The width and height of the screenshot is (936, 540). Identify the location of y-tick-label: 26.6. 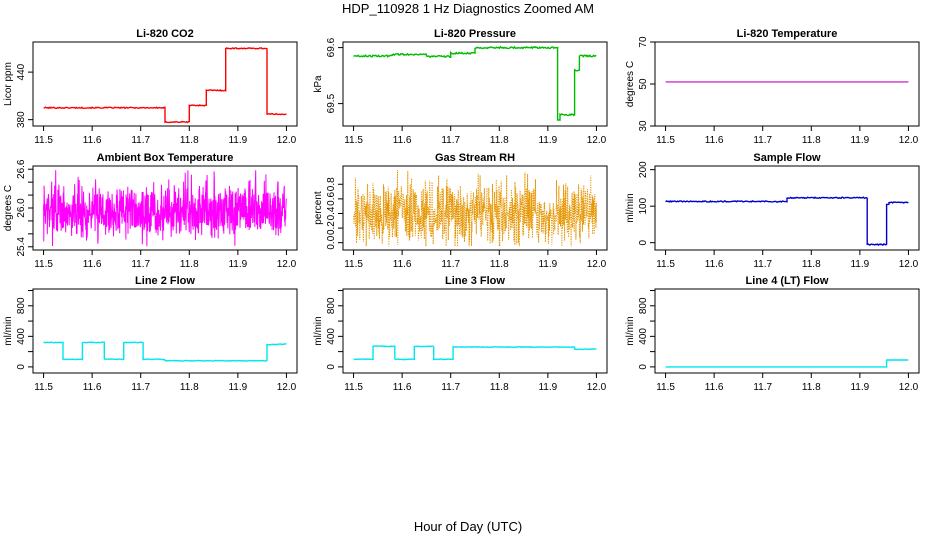
(21, 169).